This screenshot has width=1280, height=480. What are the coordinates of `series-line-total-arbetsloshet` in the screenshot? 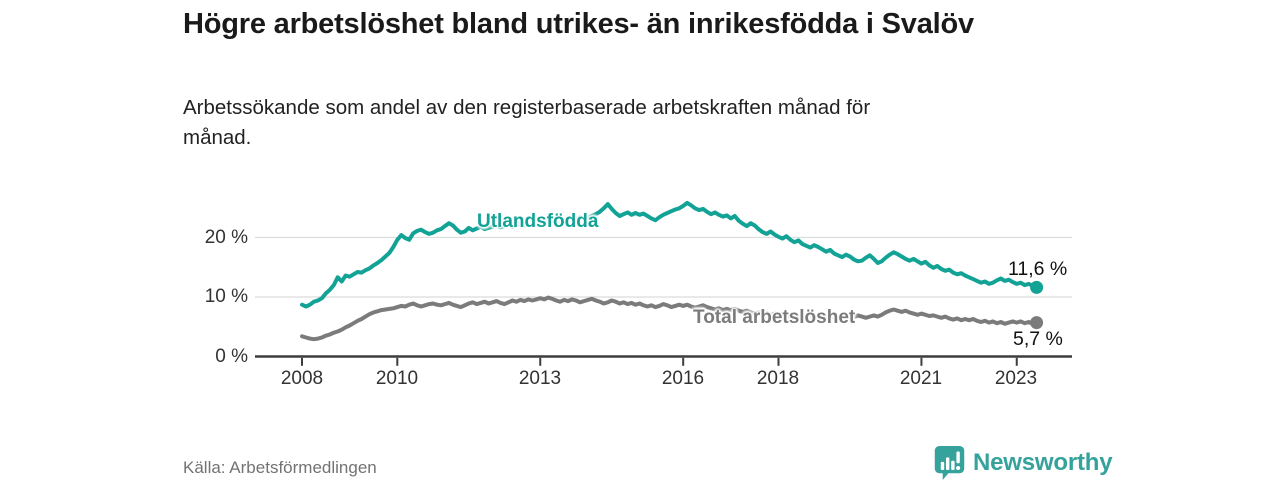 It's located at (669, 318).